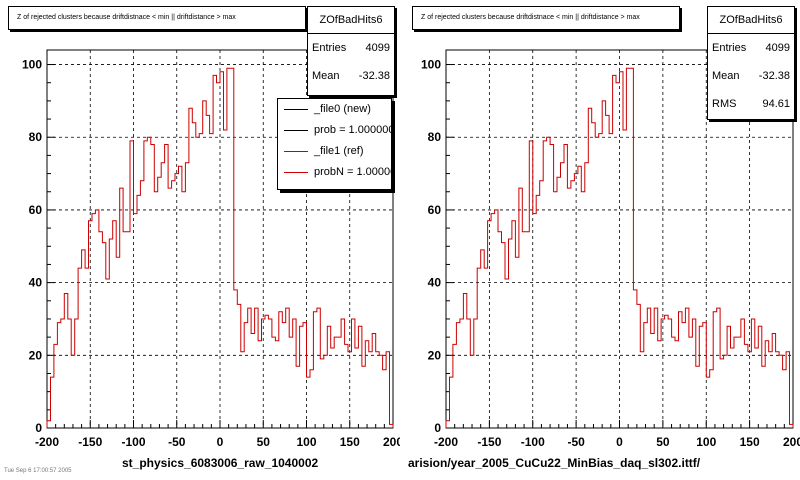 This screenshot has height=480, width=800. I want to click on footnote: Tue Sep 6 17:00:57 2005, so click(38, 471).